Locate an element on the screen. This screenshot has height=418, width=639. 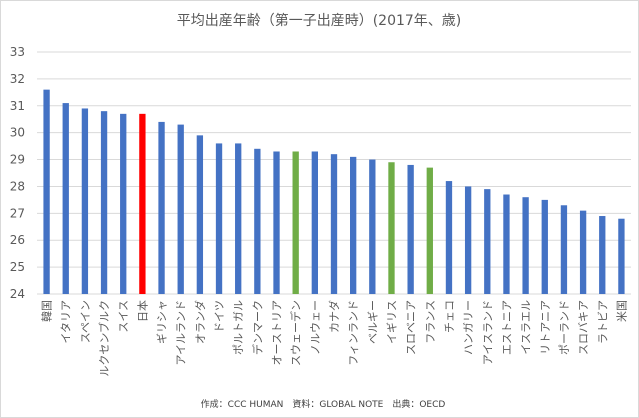
y-tick-label: 29 is located at coordinates (17, 160).